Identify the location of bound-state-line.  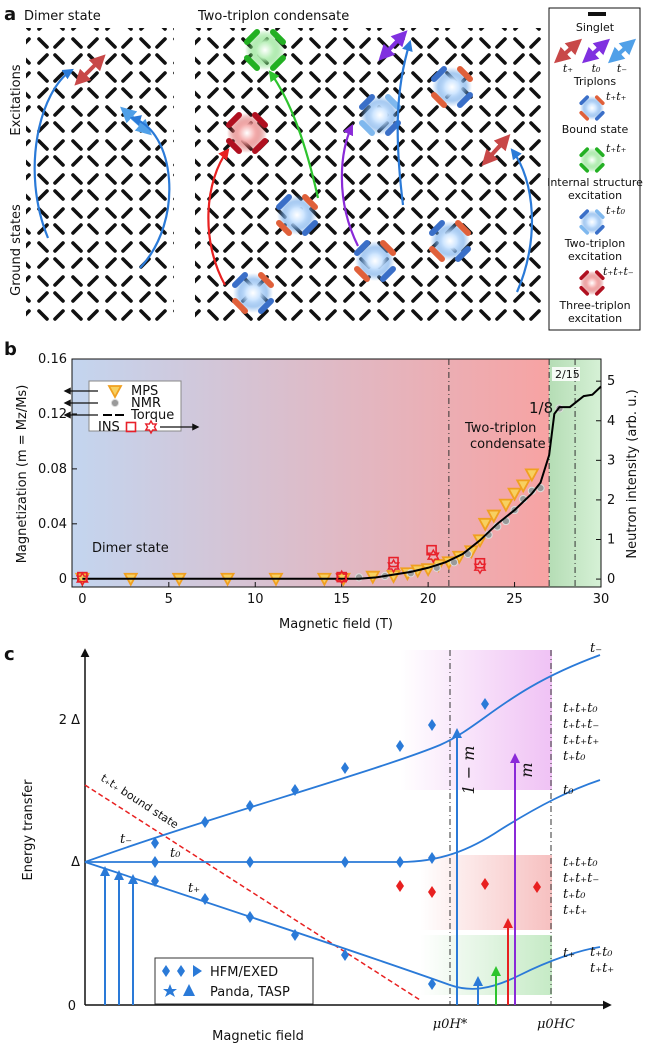
(252, 892).